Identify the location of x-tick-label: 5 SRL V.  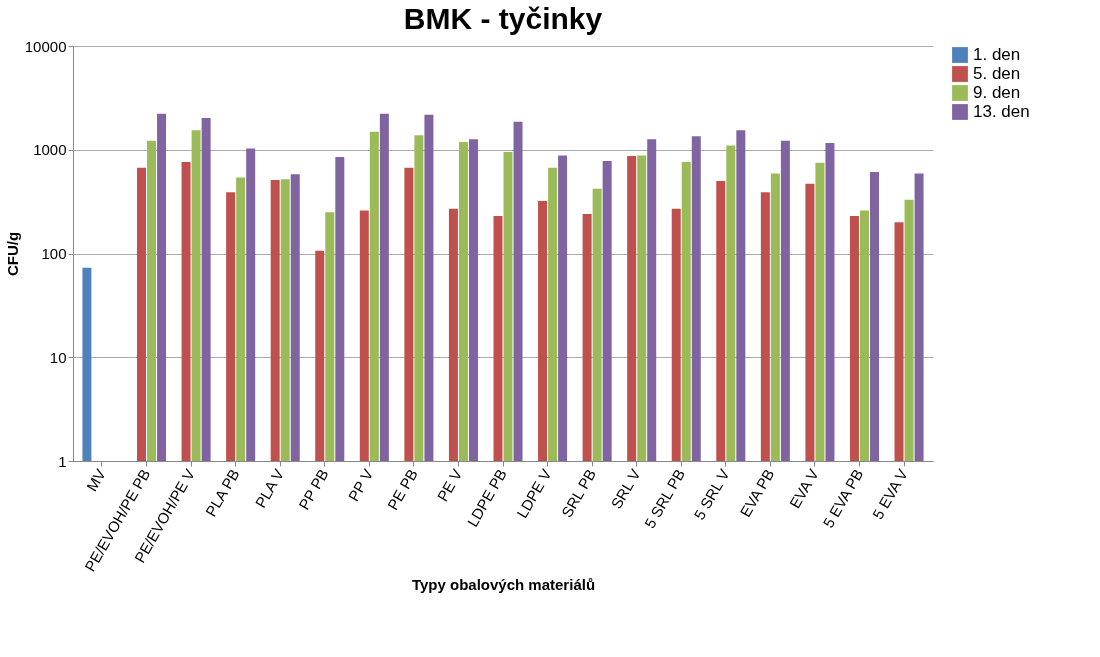
(711, 494).